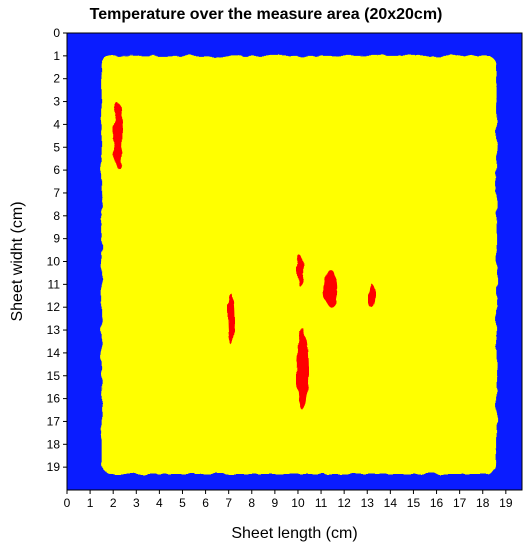  What do you see at coordinates (205, 503) in the screenshot?
I see `x-tick-label: 6` at bounding box center [205, 503].